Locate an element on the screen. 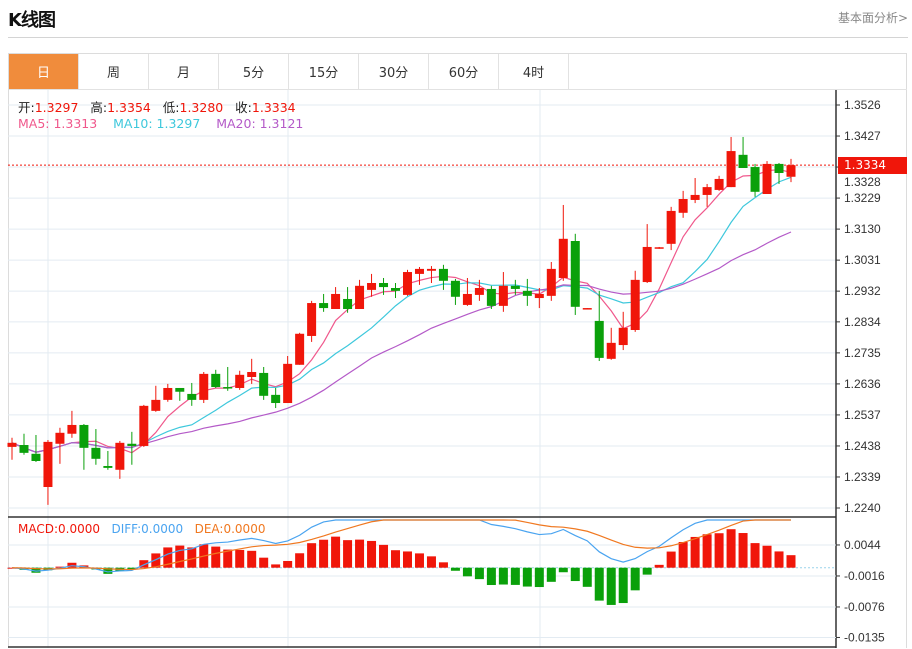 Image resolution: width=912 pixels, height=649 pixels. price-tick-label: 1.2932 is located at coordinates (862, 291).